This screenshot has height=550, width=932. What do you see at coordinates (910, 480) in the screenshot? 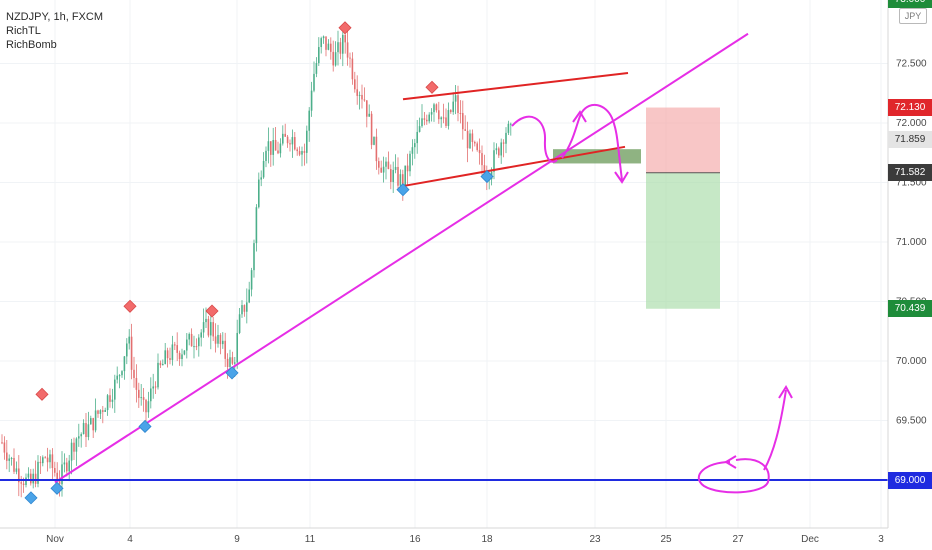
I see `price-tag: 69.000` at bounding box center [910, 480].